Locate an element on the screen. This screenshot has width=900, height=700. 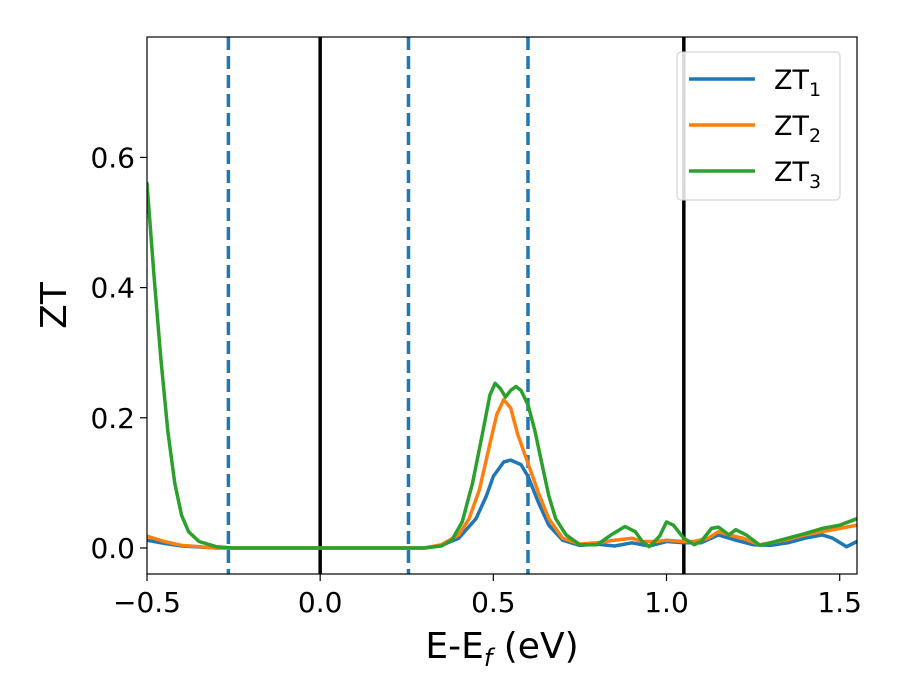
legend-label-zt3: ZT3 is located at coordinates (797, 175).